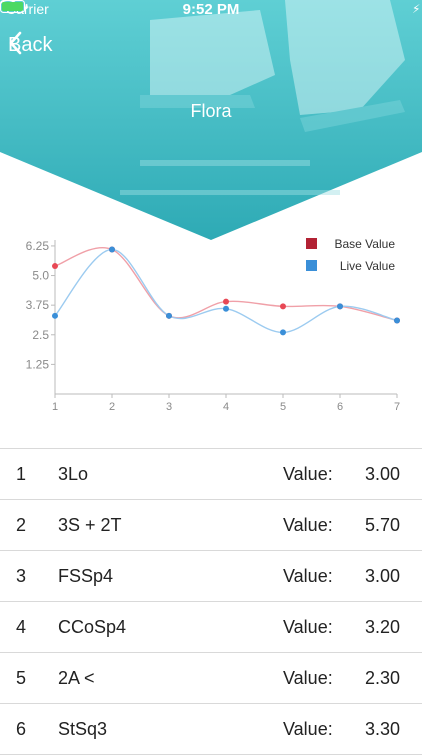  What do you see at coordinates (211, 524) in the screenshot?
I see `list-item: 2 3S + 2T Value: 5.70` at bounding box center [211, 524].